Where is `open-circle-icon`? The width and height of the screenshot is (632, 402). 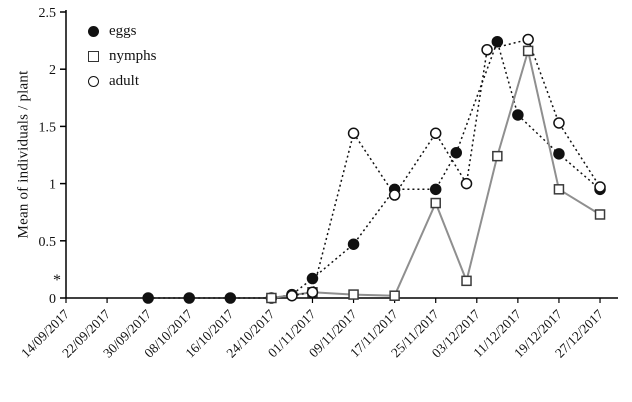
open-circle-icon is located at coordinates (93, 81).